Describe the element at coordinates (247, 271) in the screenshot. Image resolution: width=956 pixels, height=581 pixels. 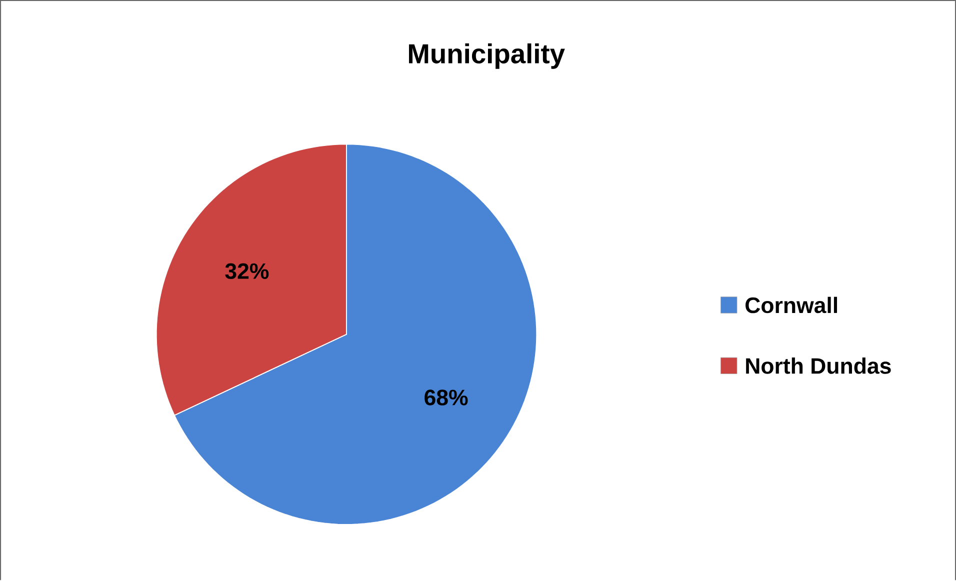
I see `data-label: 32%` at that location.